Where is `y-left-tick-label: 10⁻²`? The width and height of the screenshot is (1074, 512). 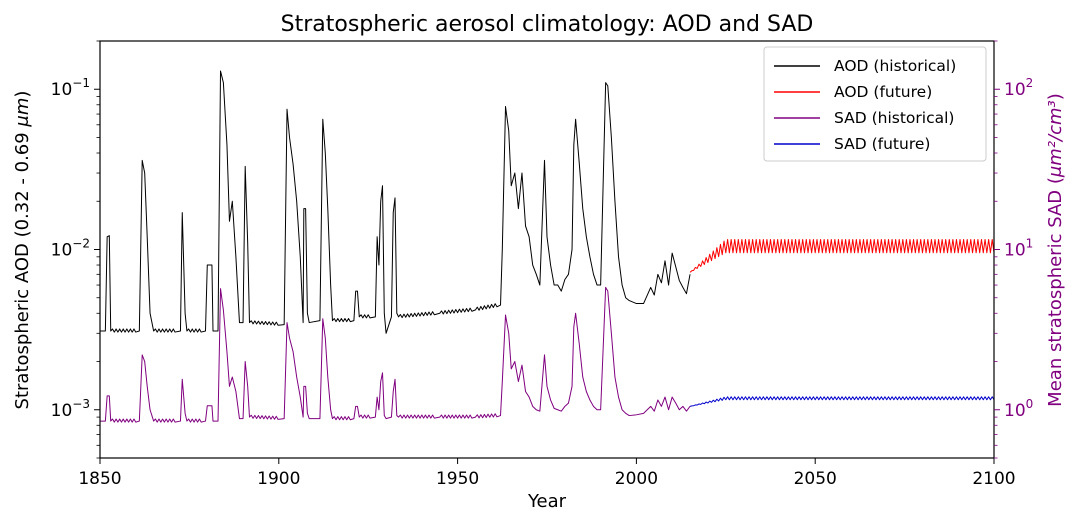 y-left-tick-label: 10⁻² is located at coordinates (70, 249).